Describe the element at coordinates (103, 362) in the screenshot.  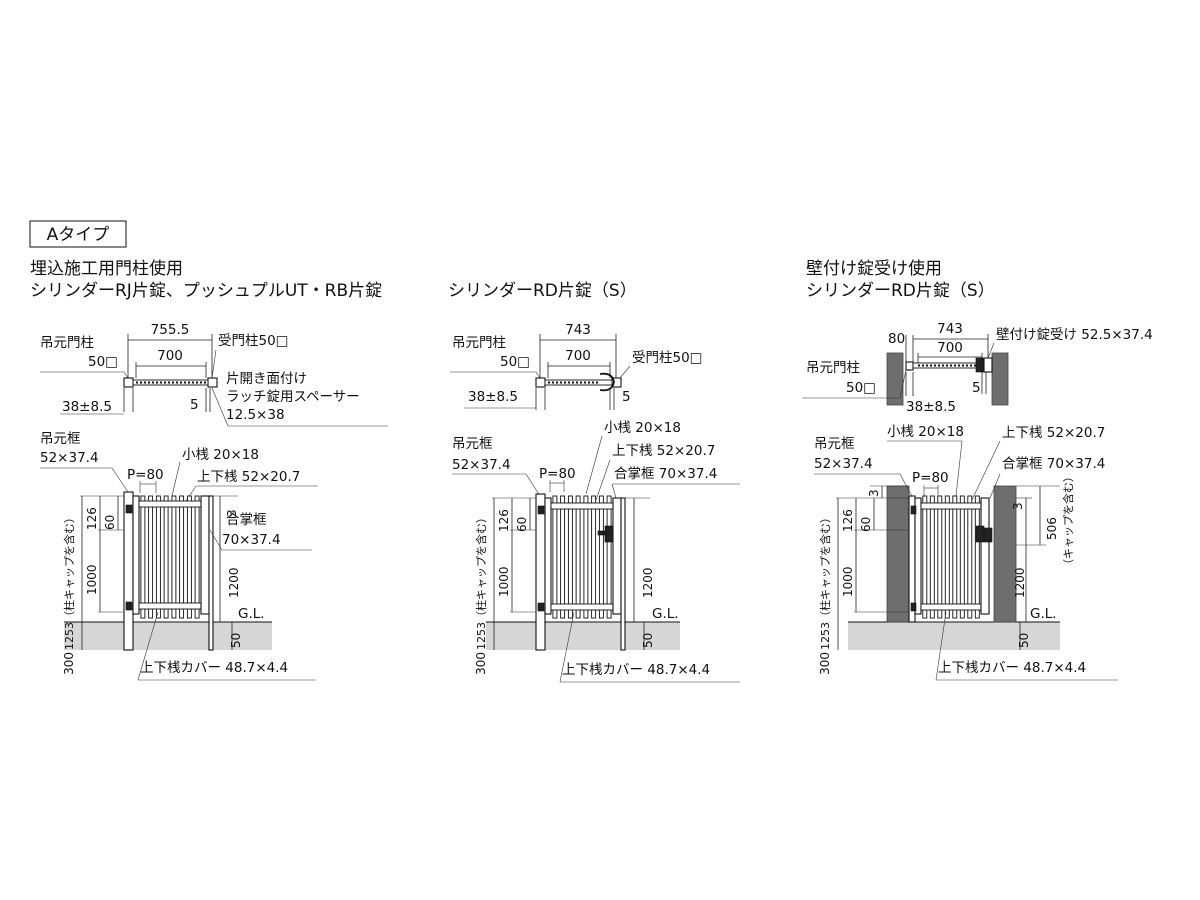
I see `left-hinge-post-size: 50□` at that location.